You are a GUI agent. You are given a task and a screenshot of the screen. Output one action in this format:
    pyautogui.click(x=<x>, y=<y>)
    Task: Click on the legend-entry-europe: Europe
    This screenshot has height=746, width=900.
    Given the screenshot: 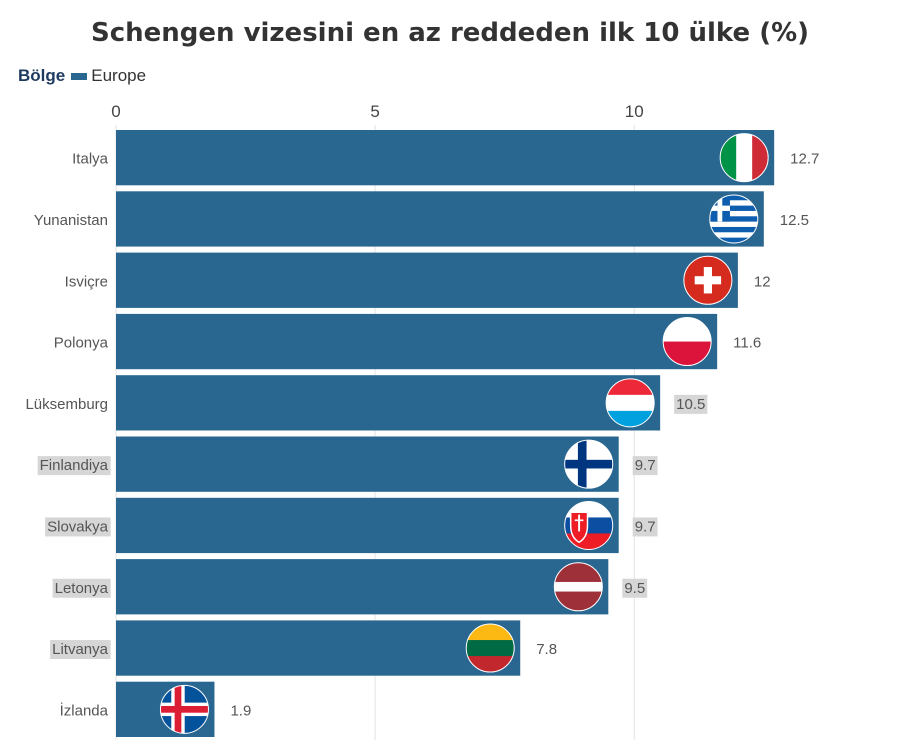 What is the action you would take?
    pyautogui.click(x=119, y=75)
    